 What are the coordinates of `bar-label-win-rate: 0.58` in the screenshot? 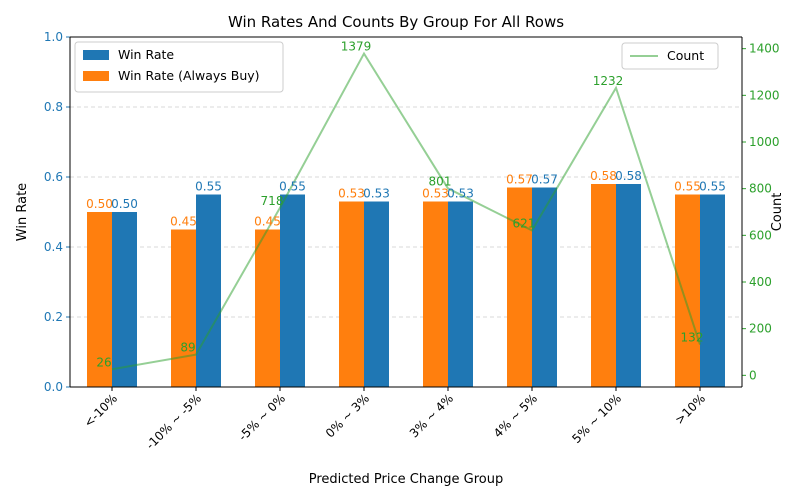 It's located at (628, 176).